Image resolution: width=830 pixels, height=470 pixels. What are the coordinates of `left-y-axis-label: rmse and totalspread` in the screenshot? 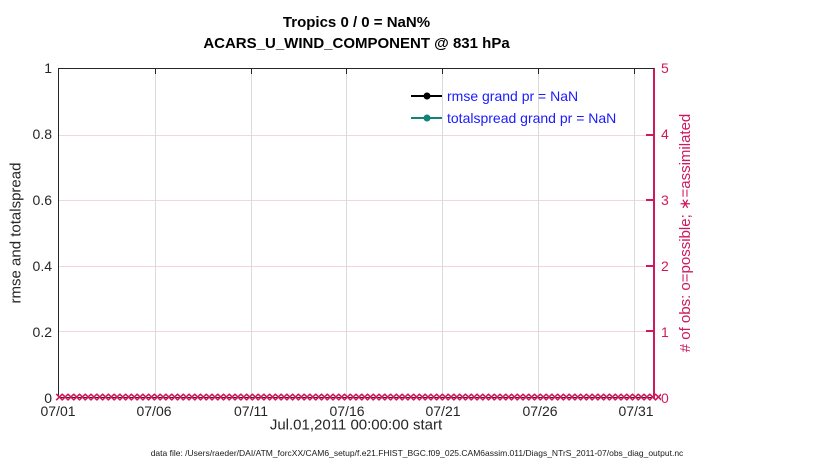 It's located at (16, 233).